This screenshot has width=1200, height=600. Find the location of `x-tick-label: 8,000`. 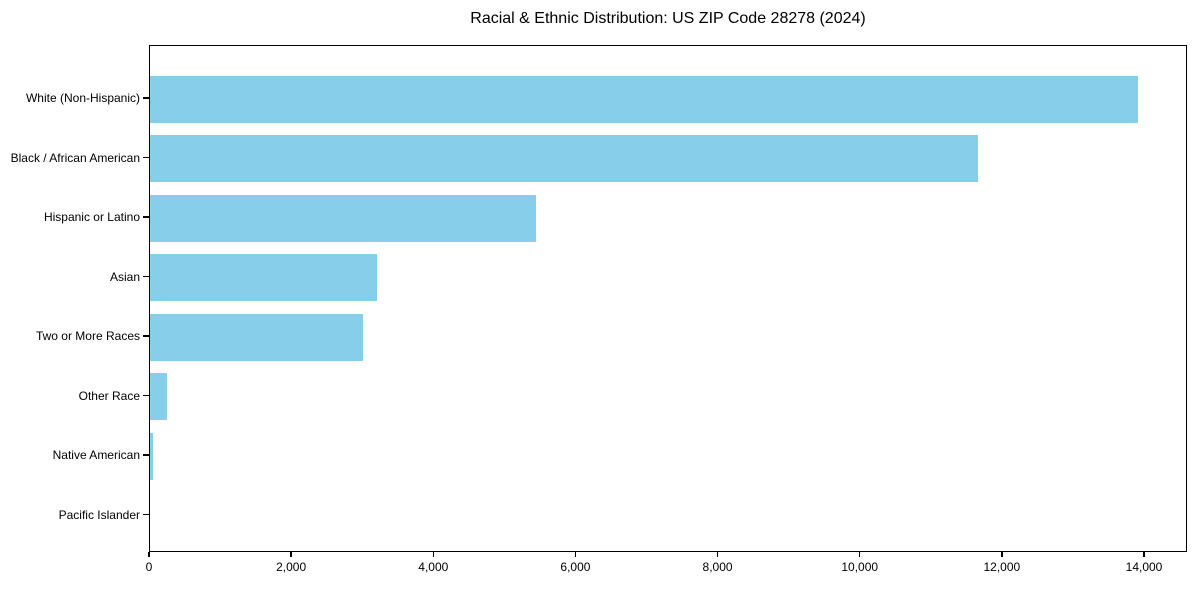

x-tick-label: 8,000 is located at coordinates (717, 567).